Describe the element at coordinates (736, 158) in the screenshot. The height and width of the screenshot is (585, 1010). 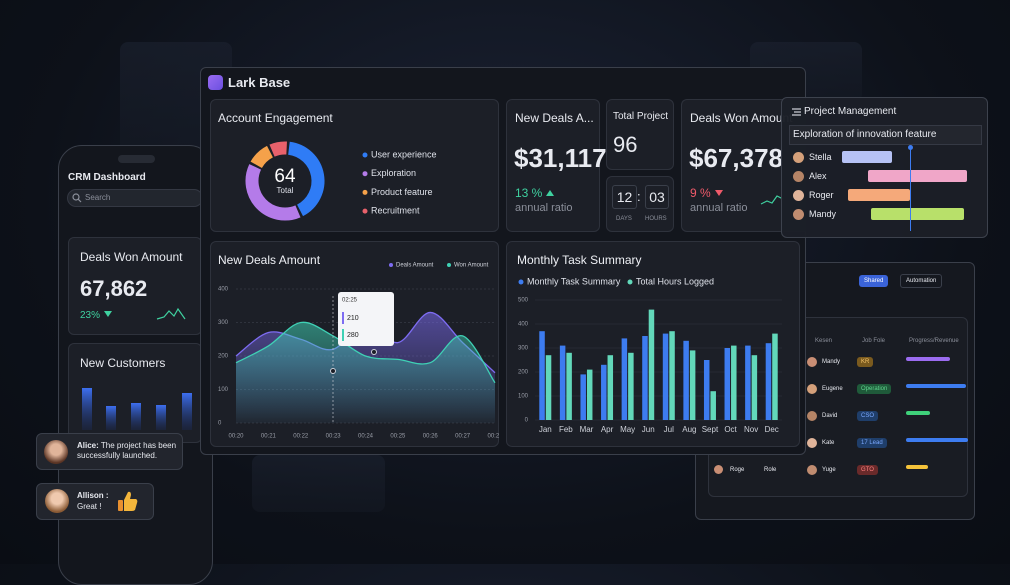
I see `amount: $67,378` at that location.